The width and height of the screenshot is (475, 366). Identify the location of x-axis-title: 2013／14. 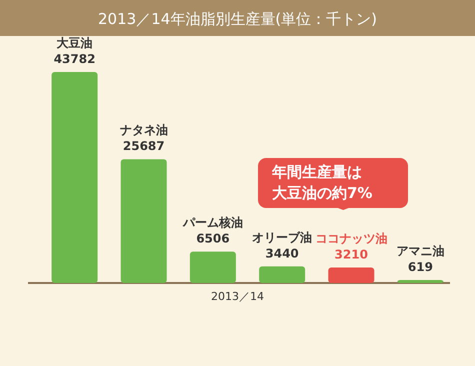
(237, 296).